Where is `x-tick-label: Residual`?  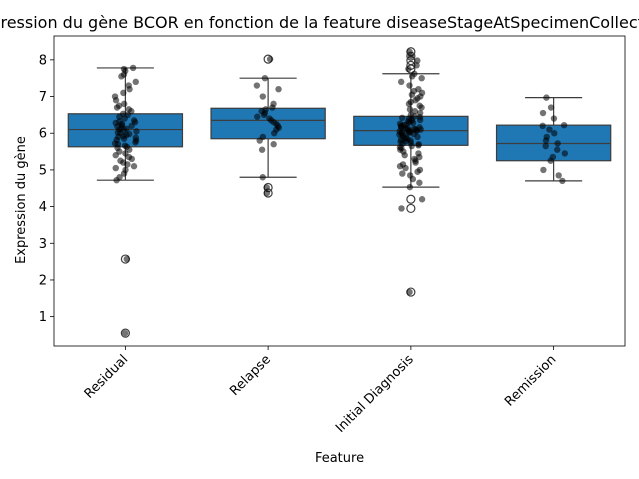 x-tick-label: Residual is located at coordinates (106, 376).